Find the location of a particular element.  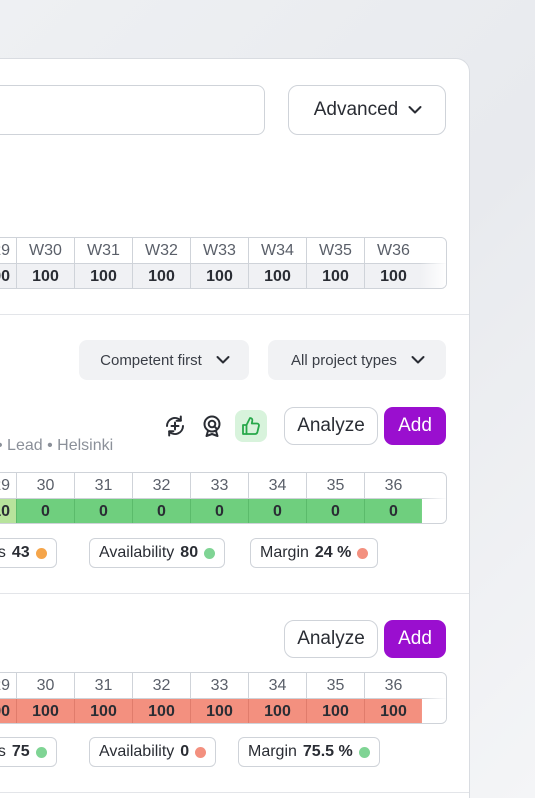

project-types-dropdown: All project types is located at coordinates (357, 360).